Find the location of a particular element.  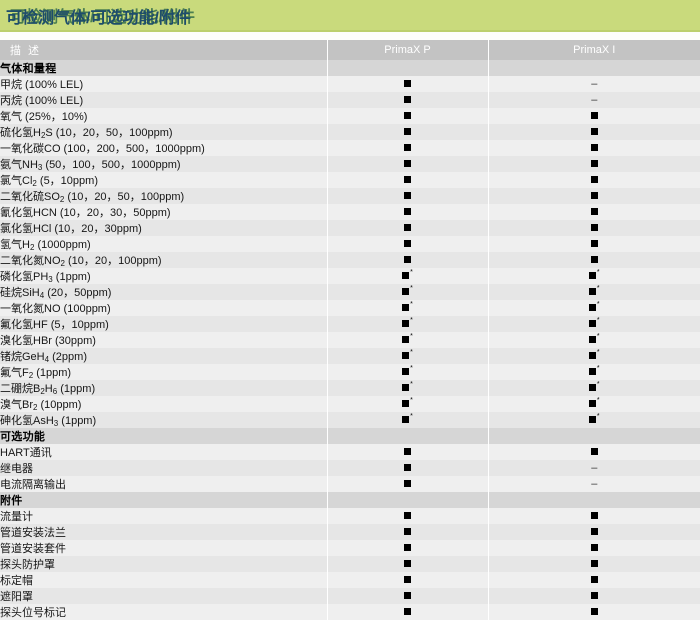

table-row: 探头位号标记 is located at coordinates (350, 612).